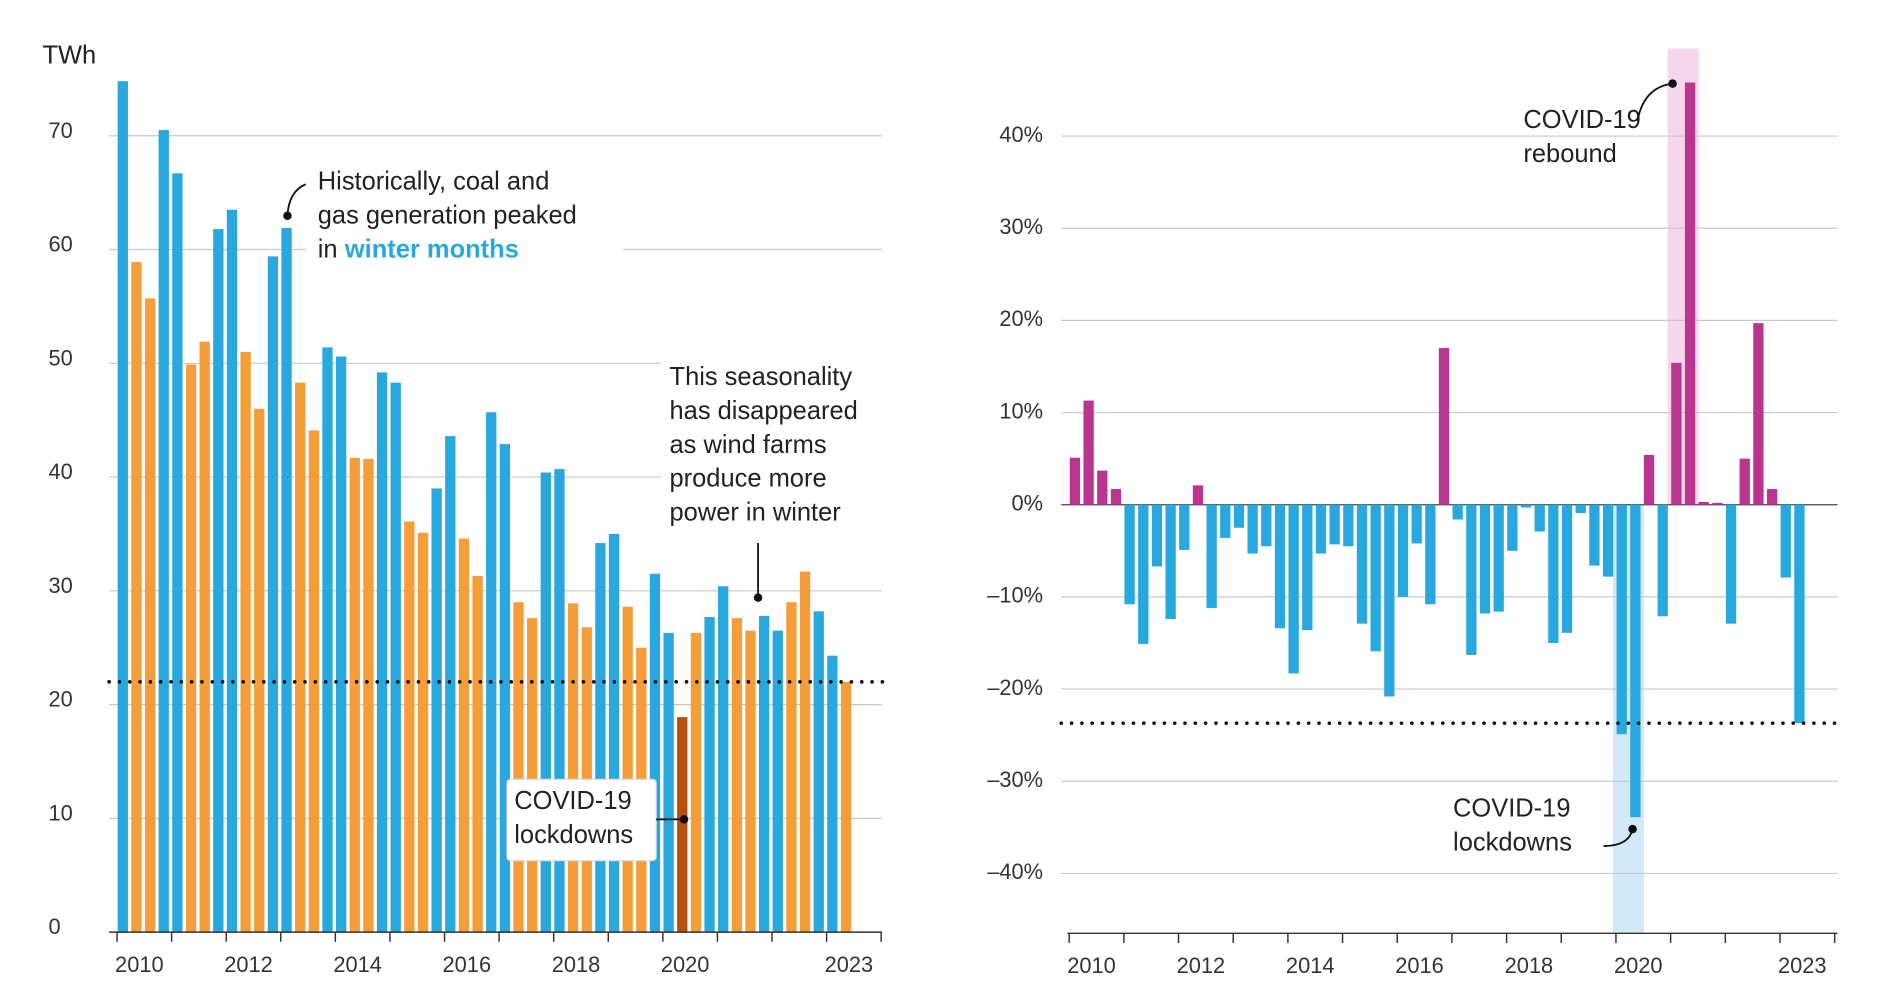 The image size is (1880, 1000). Describe the element at coordinates (1015, 687) in the screenshot. I see `y-tick-label: –20%` at that location.